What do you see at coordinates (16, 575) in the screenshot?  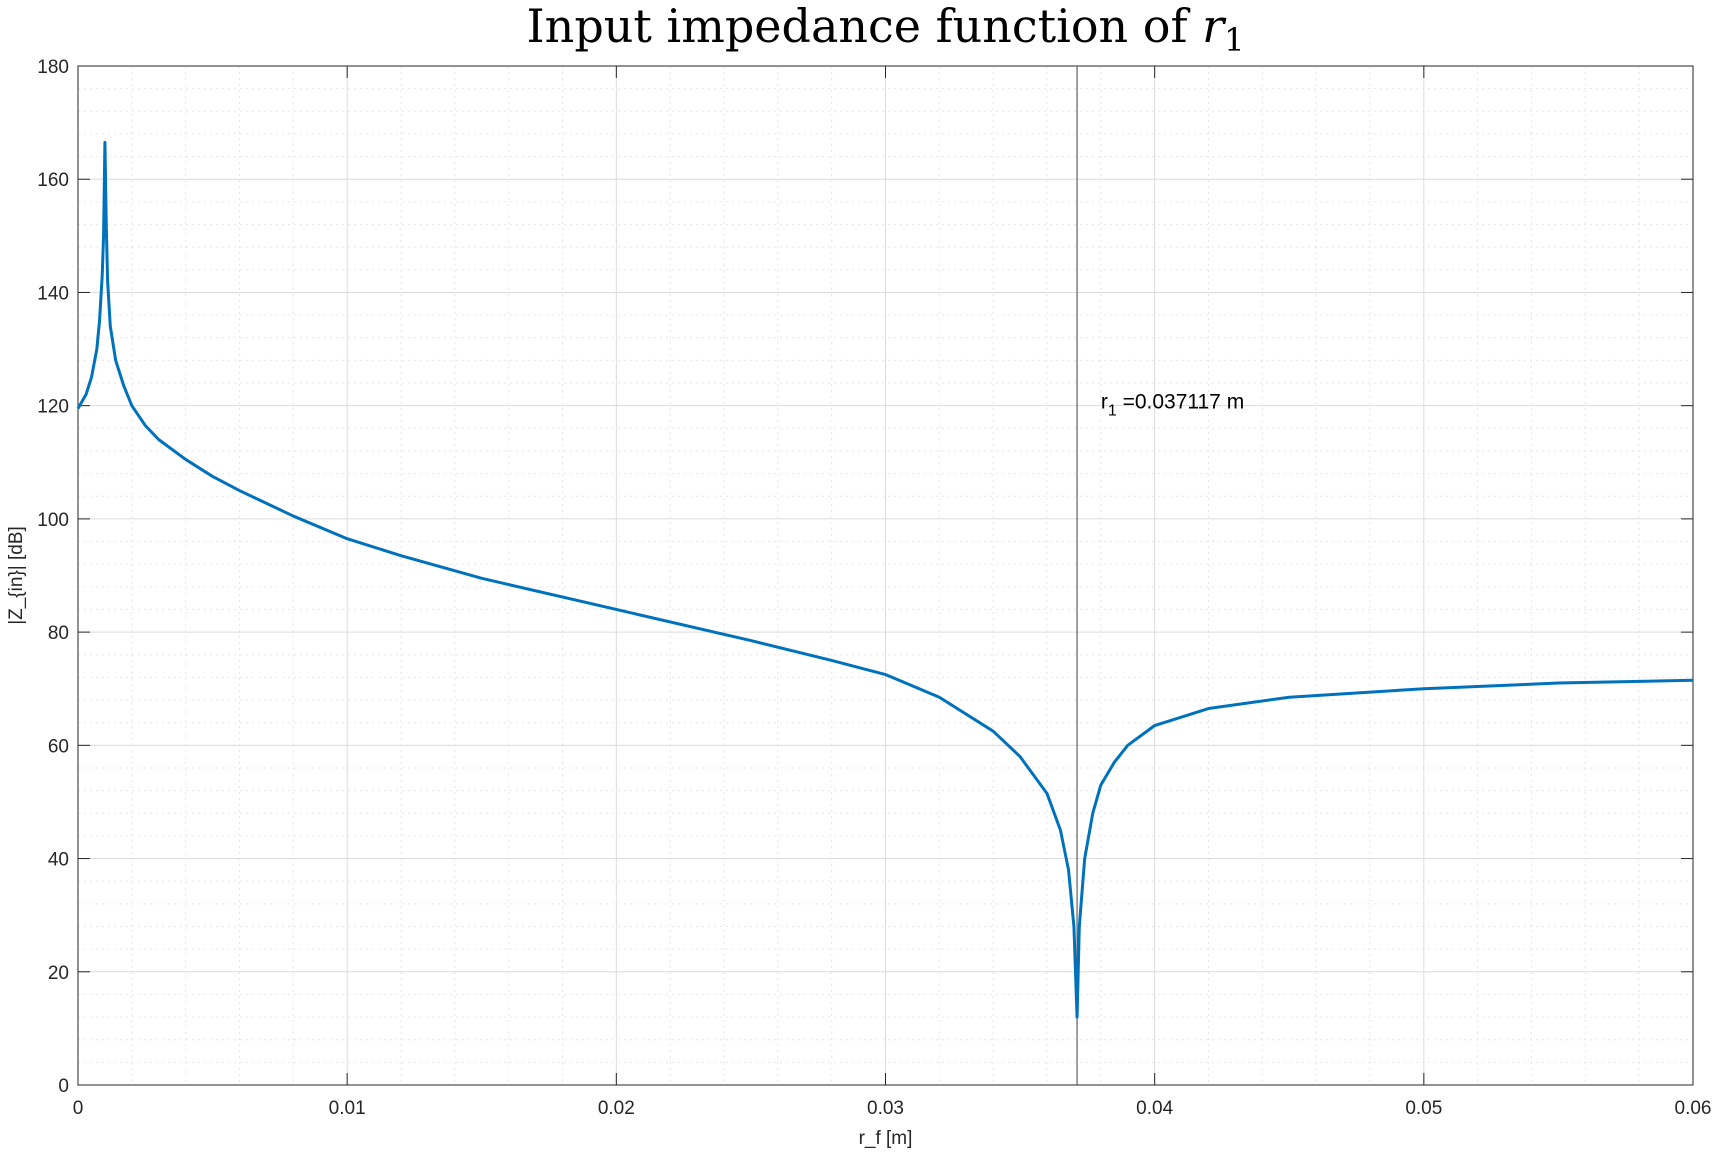 I see `y-axis-label: |Z_{in}| [dB]` at bounding box center [16, 575].